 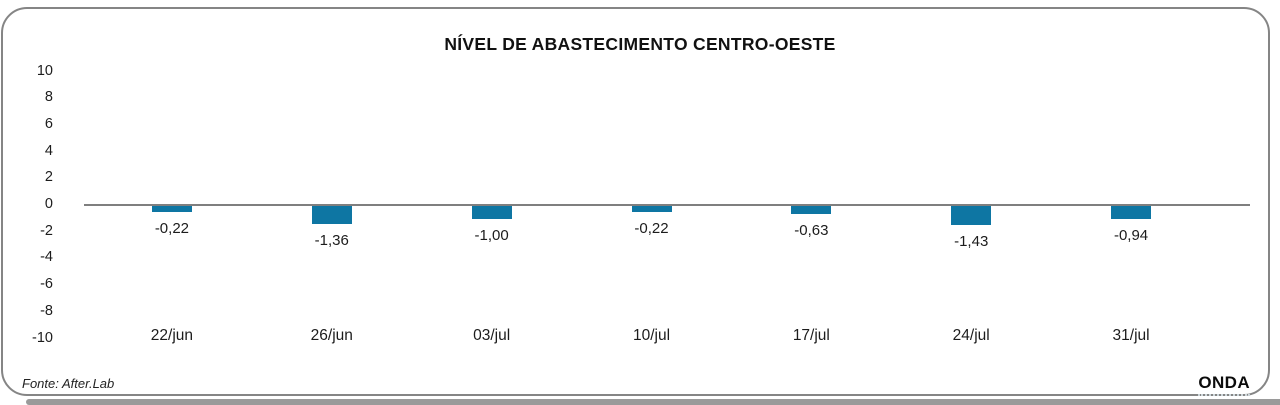 I want to click on y-axis-tick-label: 10, so click(x=44, y=70).